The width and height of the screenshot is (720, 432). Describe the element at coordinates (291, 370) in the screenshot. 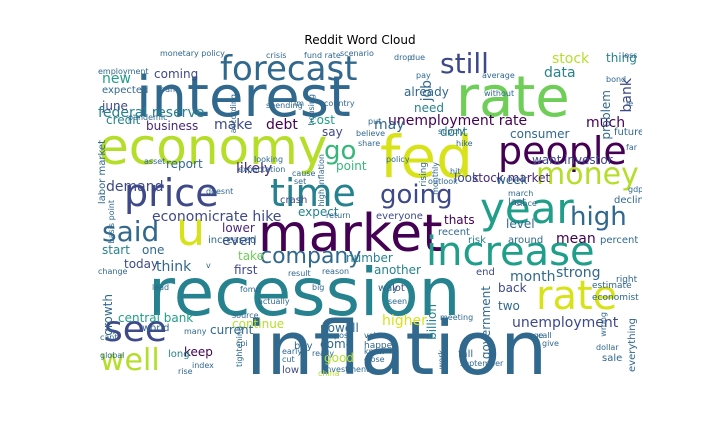

I see `word-low: low` at that location.